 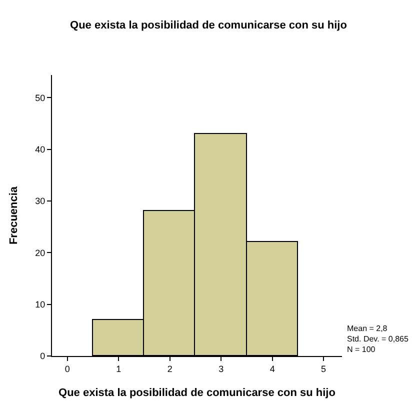 I want to click on x-tick-label: 0, so click(x=67, y=369).